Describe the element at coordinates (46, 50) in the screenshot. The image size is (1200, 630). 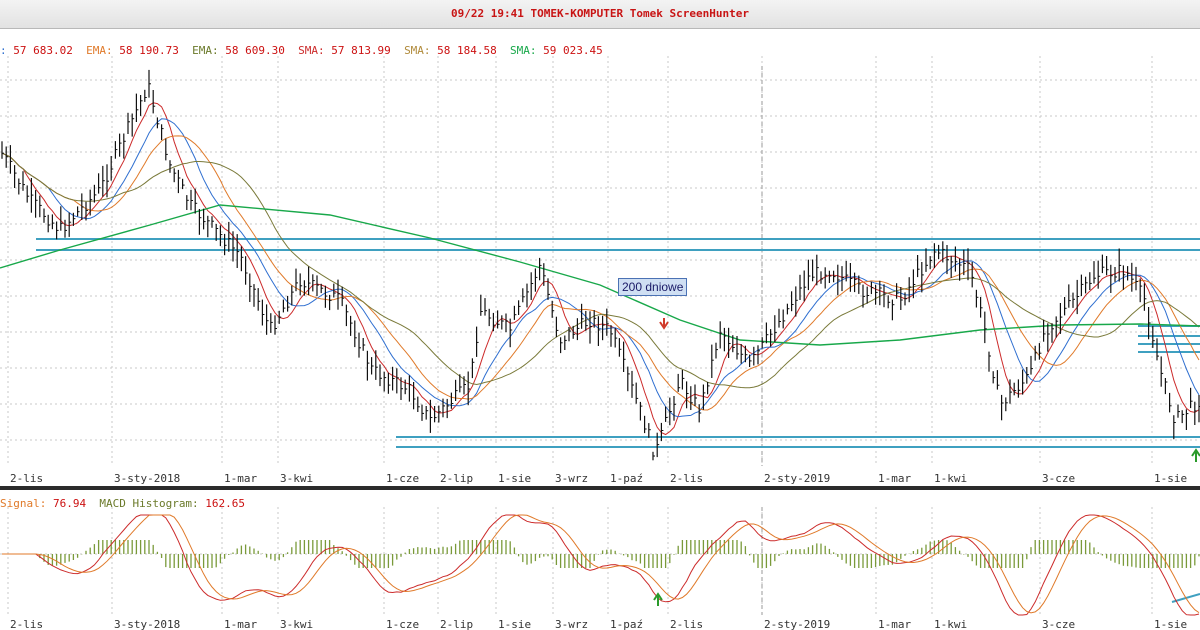
I see `main-legend-value: 57 683.02` at that location.